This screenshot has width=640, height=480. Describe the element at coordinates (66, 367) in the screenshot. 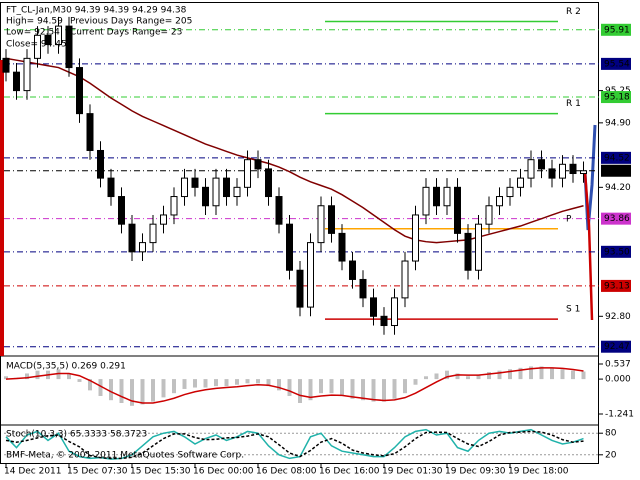

I see `indicator-title: MACD(5,35,5) 0.269 0.291` at that location.